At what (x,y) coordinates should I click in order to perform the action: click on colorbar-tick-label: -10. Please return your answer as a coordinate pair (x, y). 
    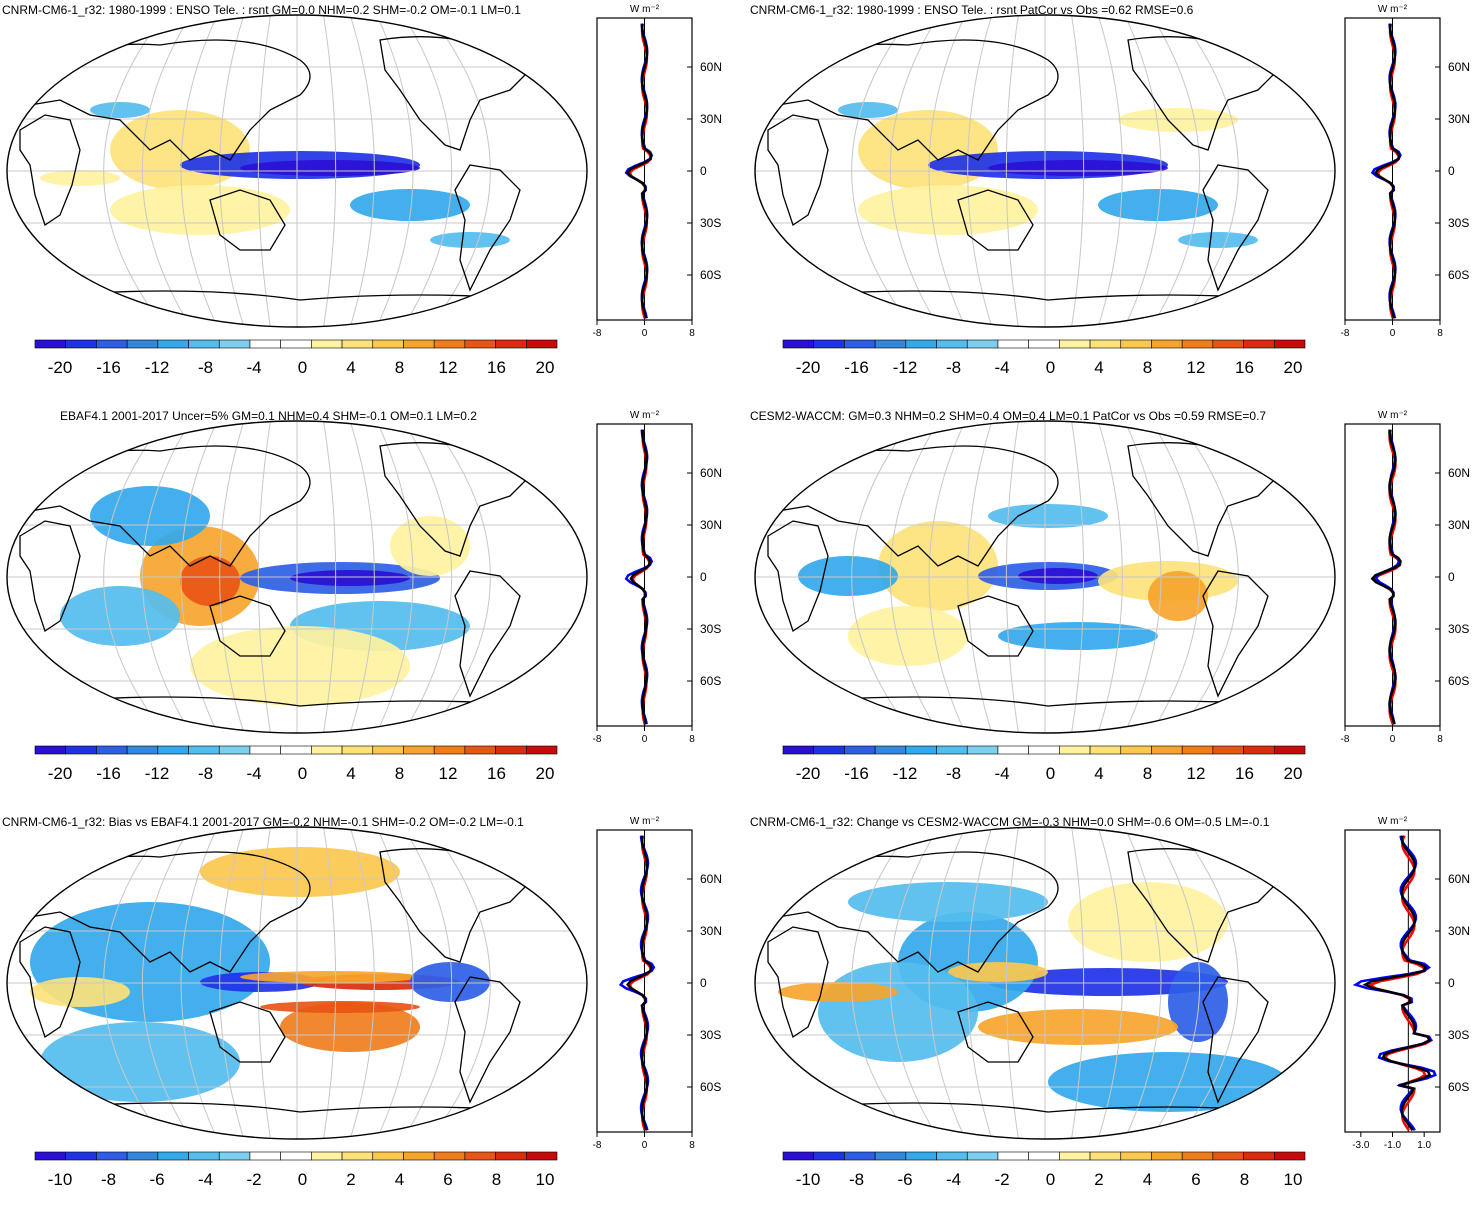
    Looking at the image, I should click on (808, 1179).